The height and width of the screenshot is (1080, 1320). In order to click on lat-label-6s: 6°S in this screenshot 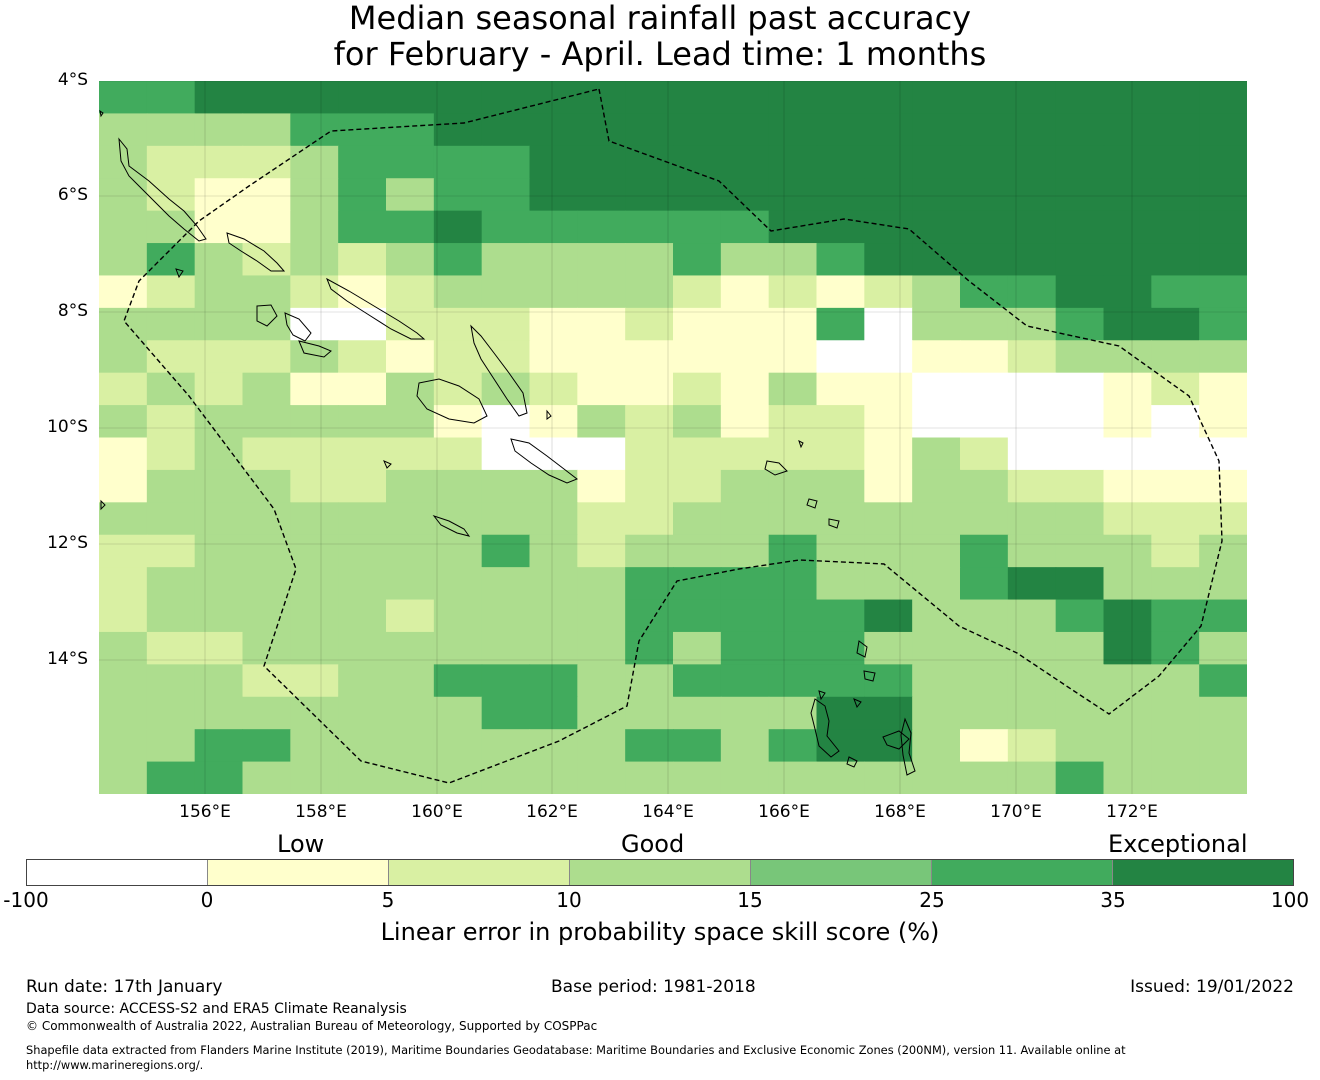, I will do `click(72, 195)`.